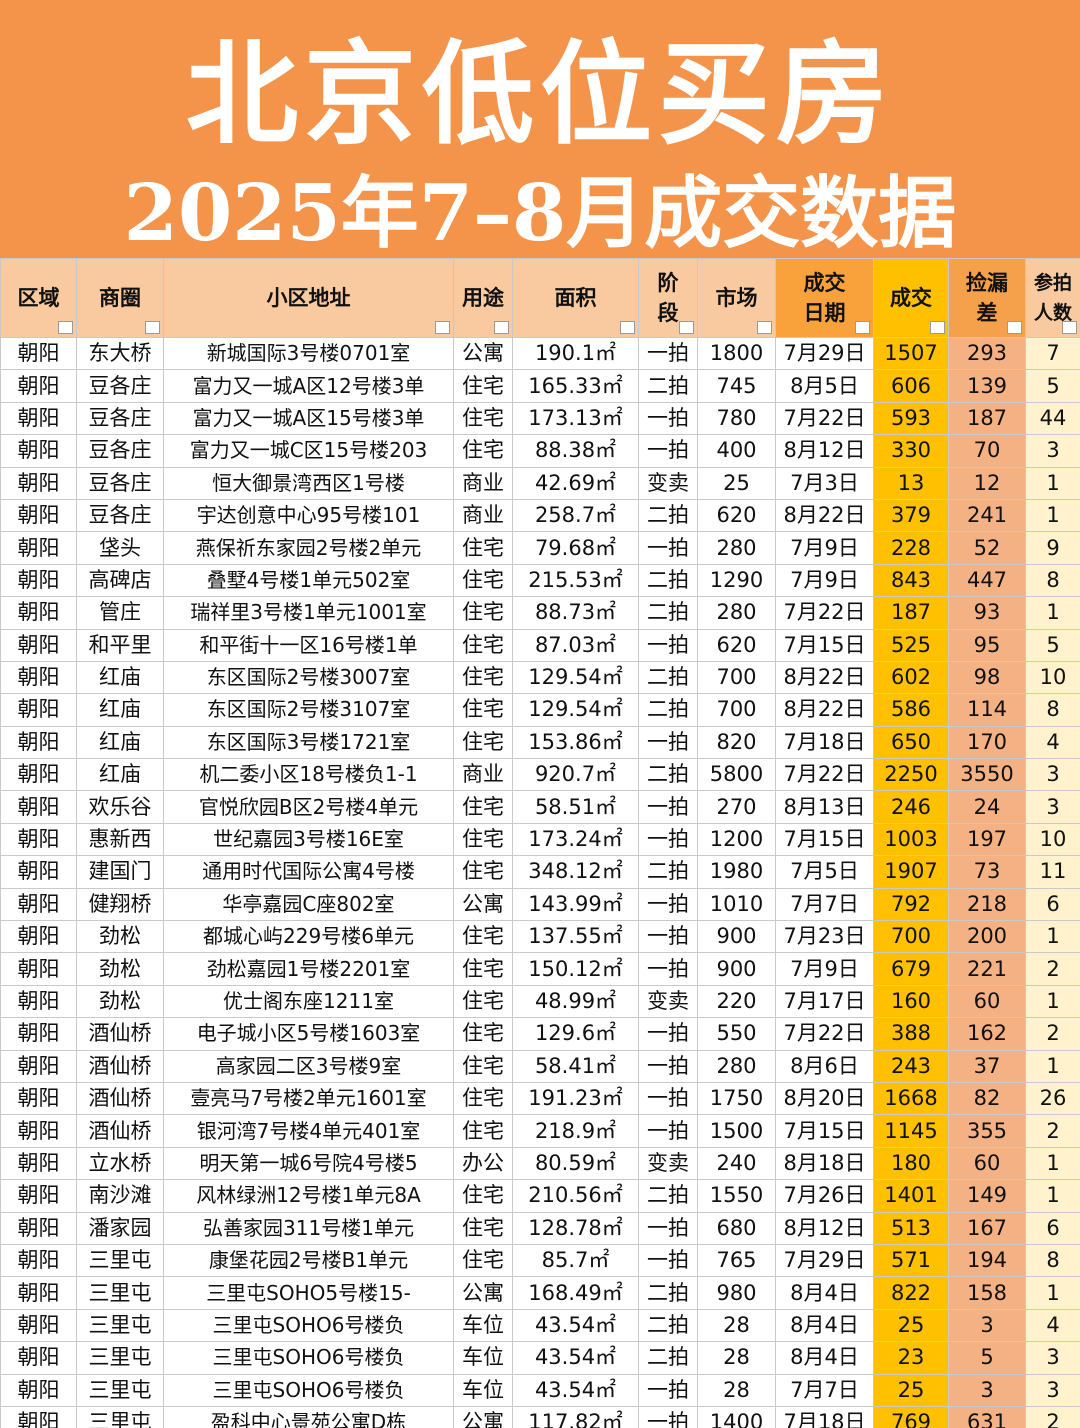 Image resolution: width=1080 pixels, height=1428 pixels. I want to click on table-cell: 和平里, so click(120, 645).